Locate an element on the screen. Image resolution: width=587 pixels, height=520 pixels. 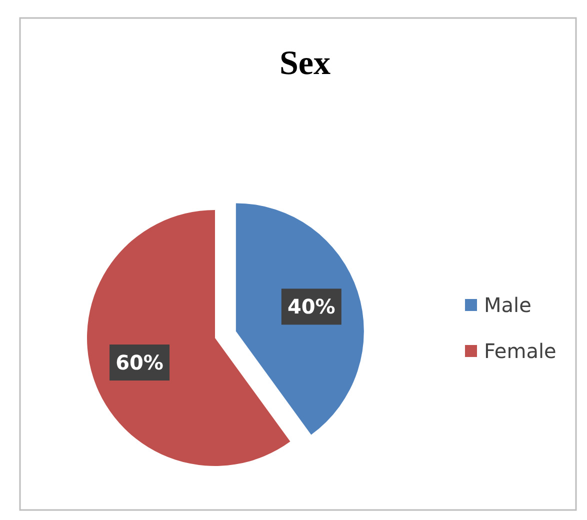
legend-label: Female is located at coordinates (520, 351).